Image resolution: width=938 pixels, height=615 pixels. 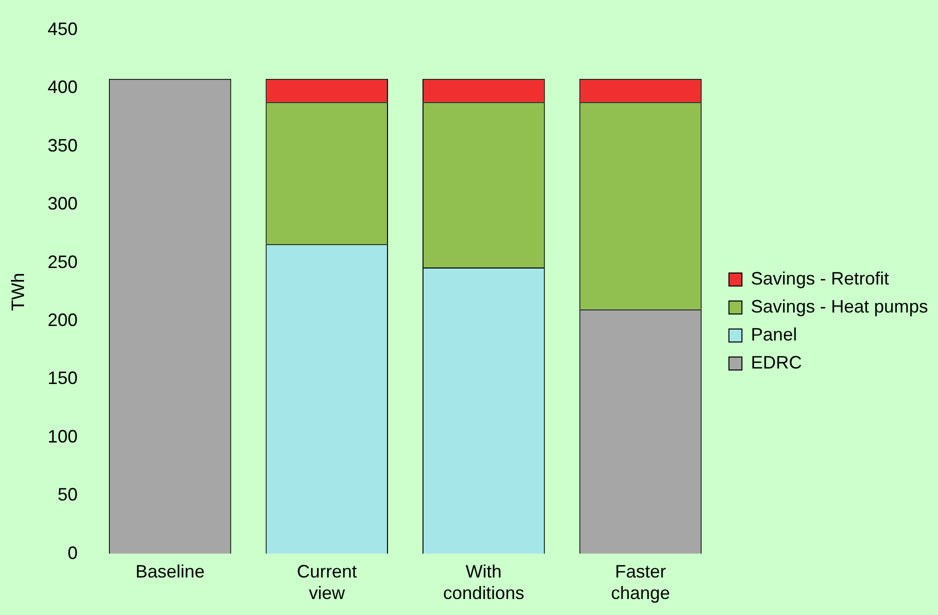 What do you see at coordinates (63, 145) in the screenshot?
I see `y-tick-label: 350` at bounding box center [63, 145].